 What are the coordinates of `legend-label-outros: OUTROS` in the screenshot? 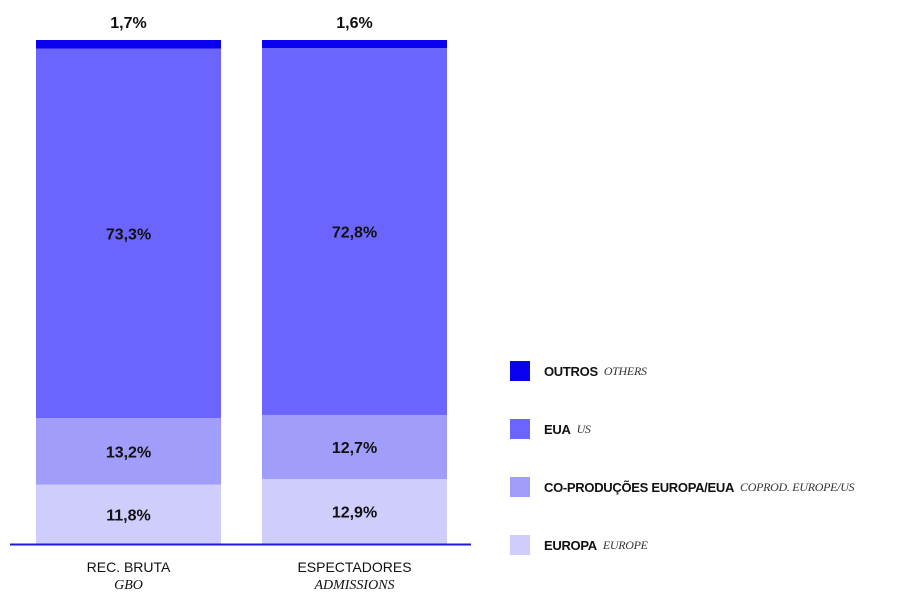 It's located at (571, 371).